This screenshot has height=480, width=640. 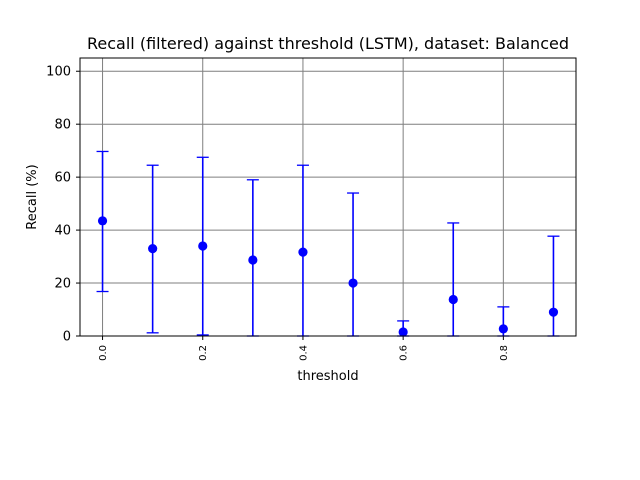 What do you see at coordinates (404, 353) in the screenshot?
I see `x-tick-label: 0.6` at bounding box center [404, 353].